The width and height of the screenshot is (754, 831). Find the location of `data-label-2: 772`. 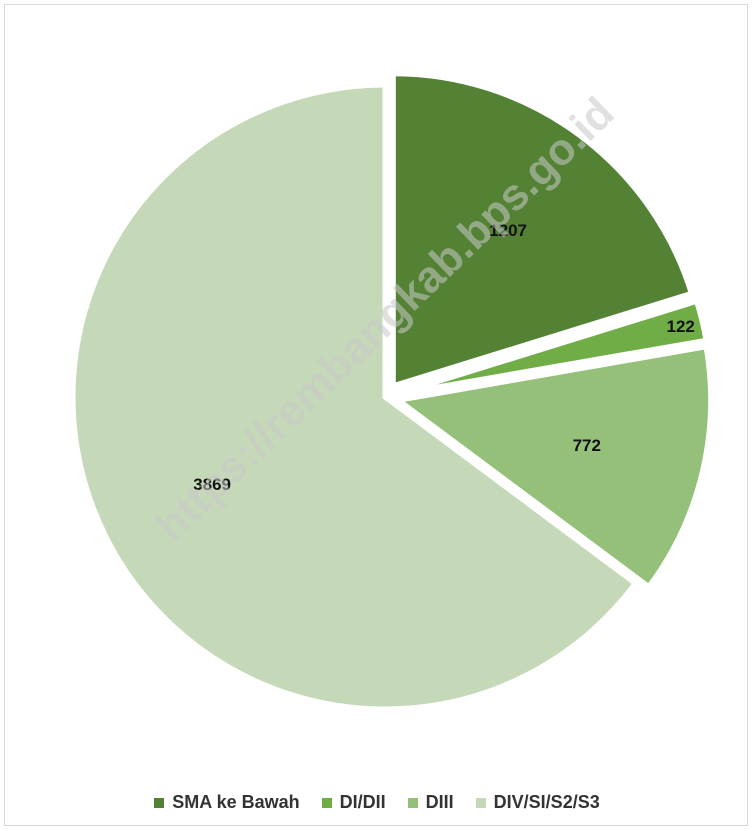

data-label-2: 772 is located at coordinates (587, 445).